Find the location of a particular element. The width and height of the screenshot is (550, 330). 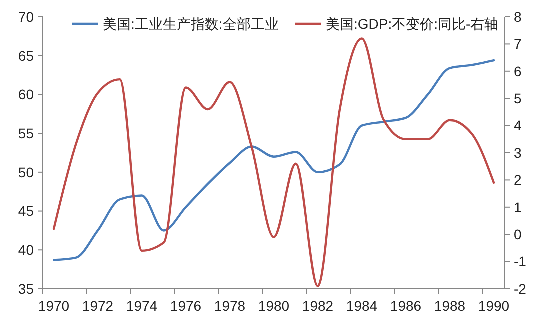

x-tick-label: 1972 is located at coordinates (98, 306).